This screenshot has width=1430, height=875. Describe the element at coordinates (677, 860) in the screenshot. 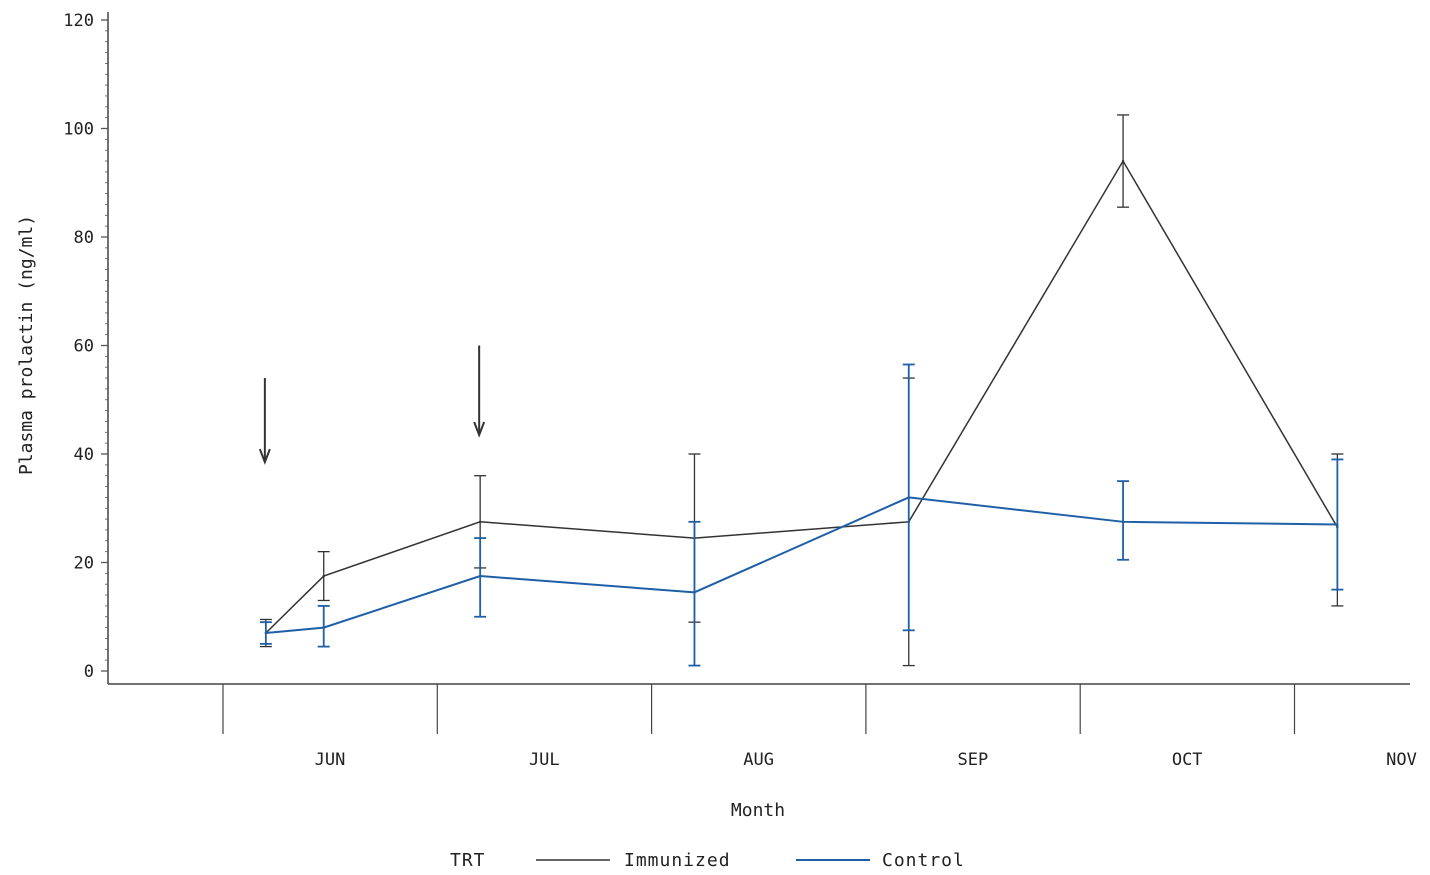

I see `legend-label-immunized: Immunized` at that location.